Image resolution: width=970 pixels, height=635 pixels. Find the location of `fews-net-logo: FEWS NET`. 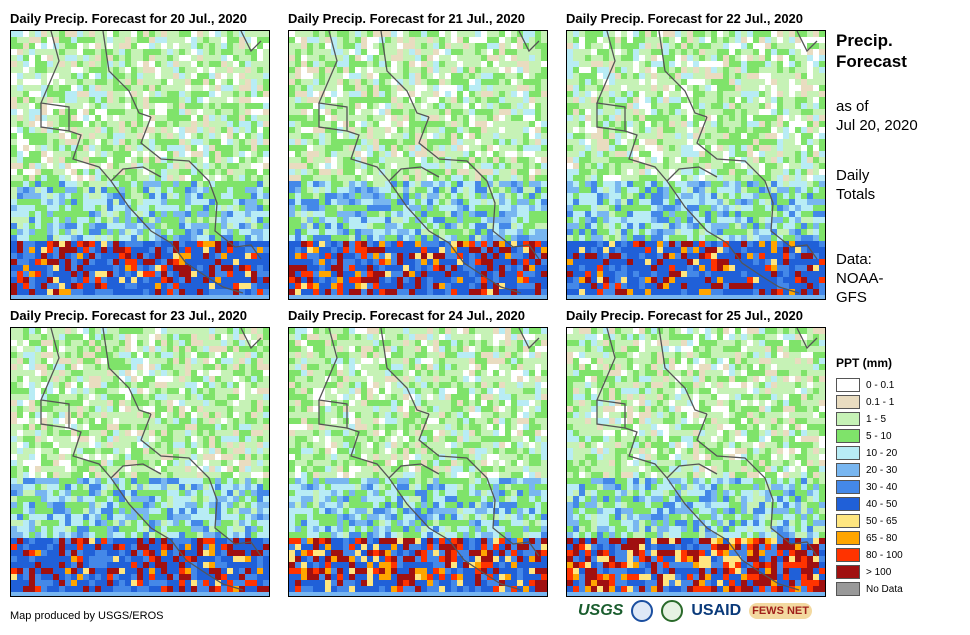

fews-net-logo: FEWS NET is located at coordinates (780, 611).